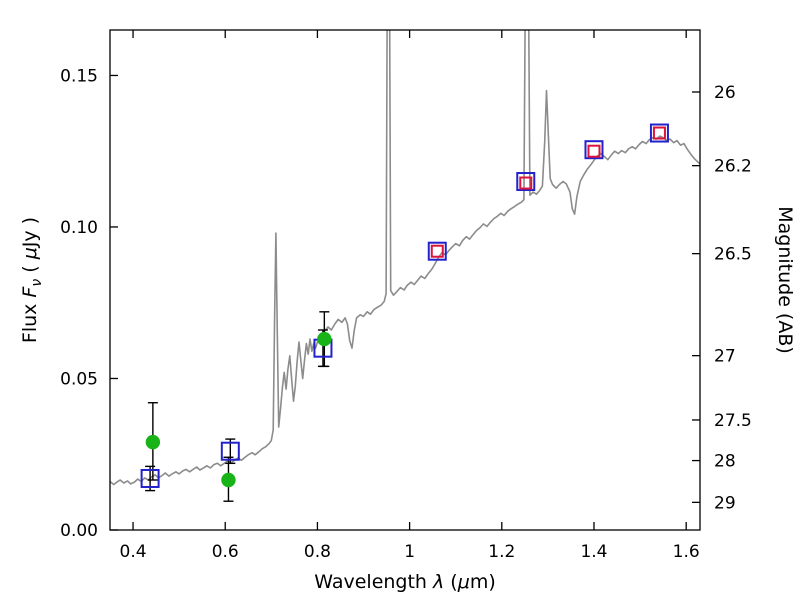 The height and width of the screenshot is (600, 800). I want to click on y-right-tick-label: 26, so click(725, 93).